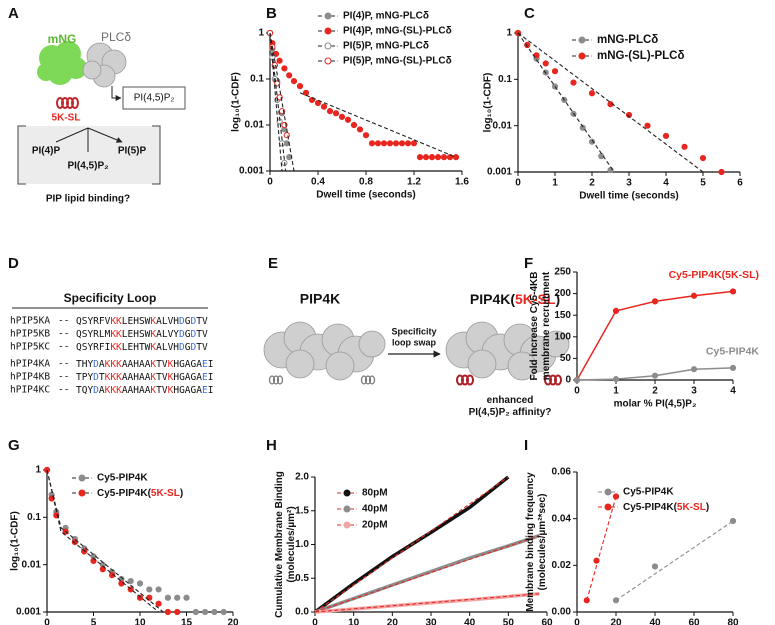 The width and height of the screenshot is (775, 625). Describe the element at coordinates (566, 358) in the screenshot. I see `y-tick-label: 50` at that location.